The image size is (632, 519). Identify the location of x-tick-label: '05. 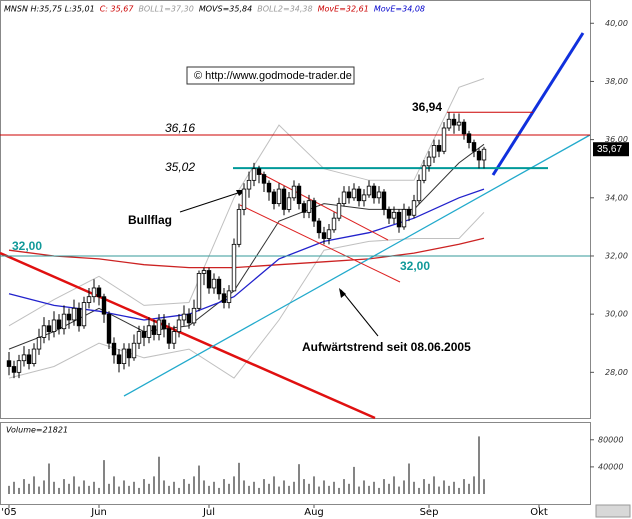
(8, 512).